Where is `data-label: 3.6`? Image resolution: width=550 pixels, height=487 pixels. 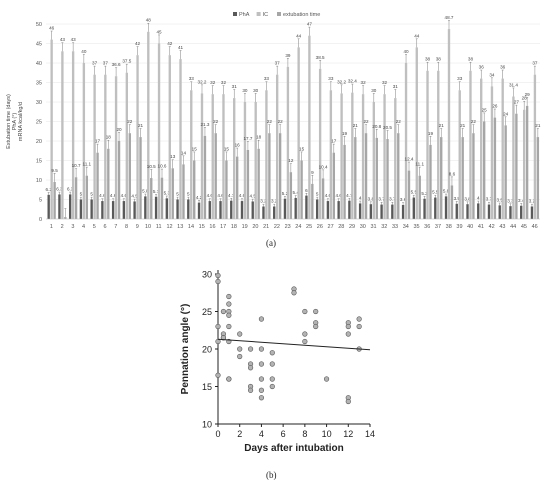
data-label: 3.6 is located at coordinates (403, 199).